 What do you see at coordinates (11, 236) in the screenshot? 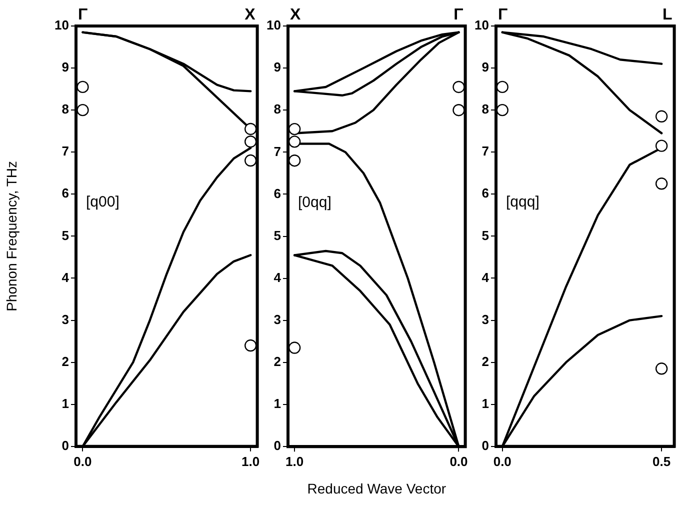
I see `y-axis-title: Phonon Frequency, THz` at bounding box center [11, 236].